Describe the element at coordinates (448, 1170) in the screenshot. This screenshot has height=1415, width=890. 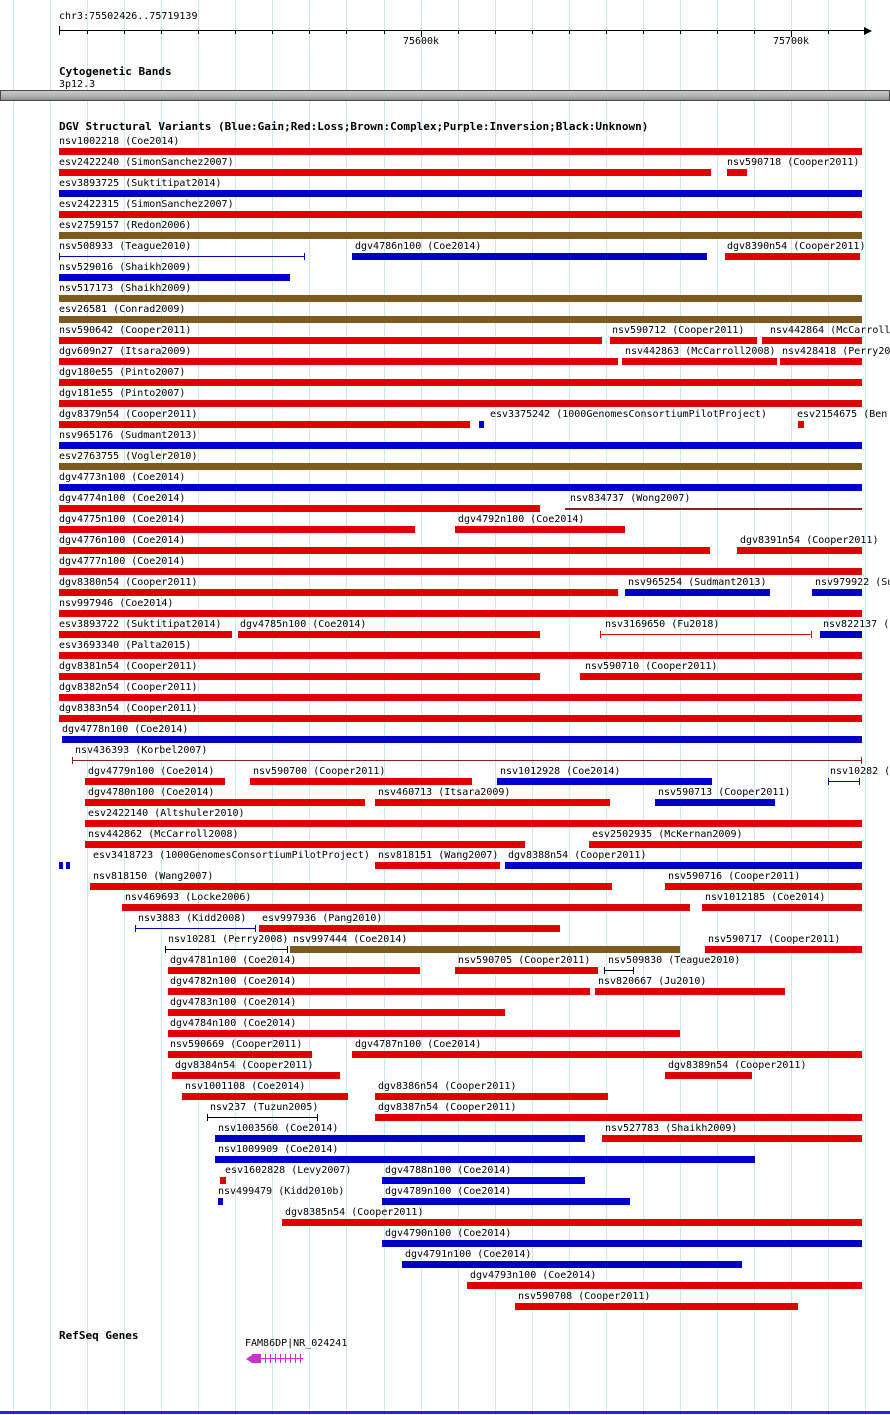
I see `variant-label: dgv4788n100 (Coe2014)` at that location.